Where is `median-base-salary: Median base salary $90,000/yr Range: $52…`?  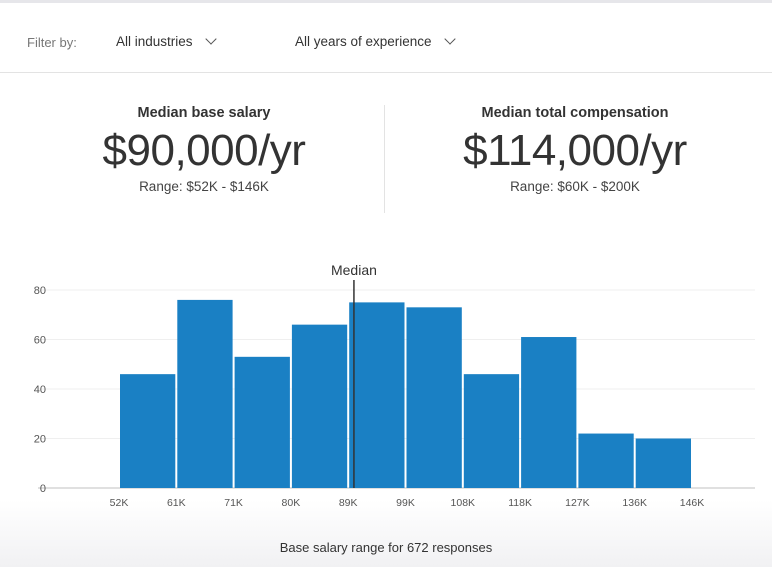
median-base-salary: Median base salary $90,000/yr Range: $52… is located at coordinates (204, 149).